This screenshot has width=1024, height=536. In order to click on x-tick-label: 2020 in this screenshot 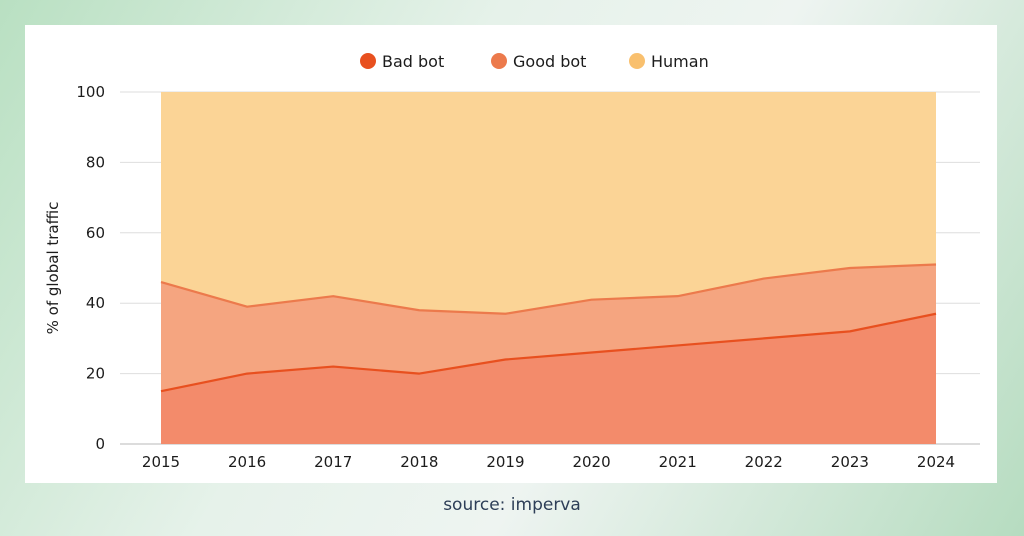, I will do `click(591, 462)`.